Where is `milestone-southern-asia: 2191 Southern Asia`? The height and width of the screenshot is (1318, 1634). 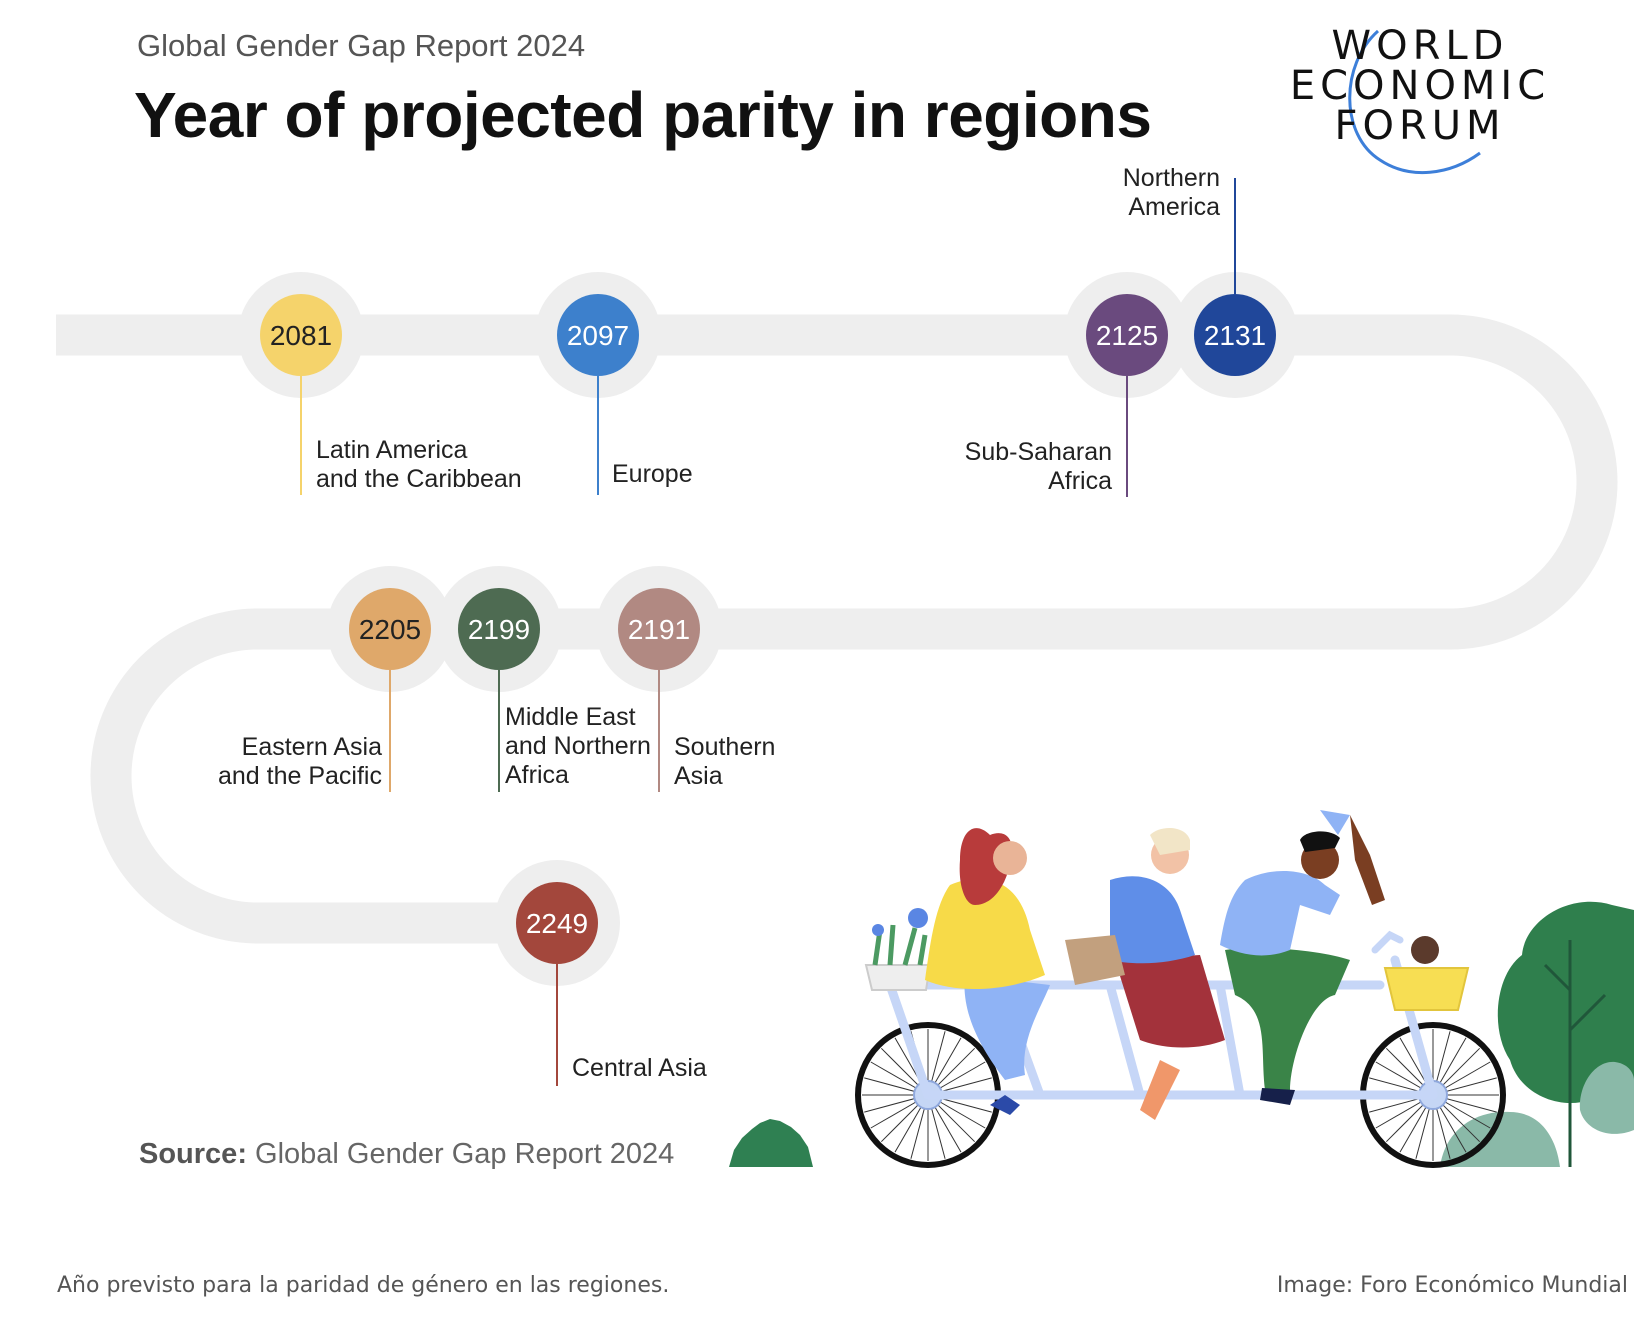 milestone-southern-asia: 2191 Southern Asia is located at coordinates (696, 690).